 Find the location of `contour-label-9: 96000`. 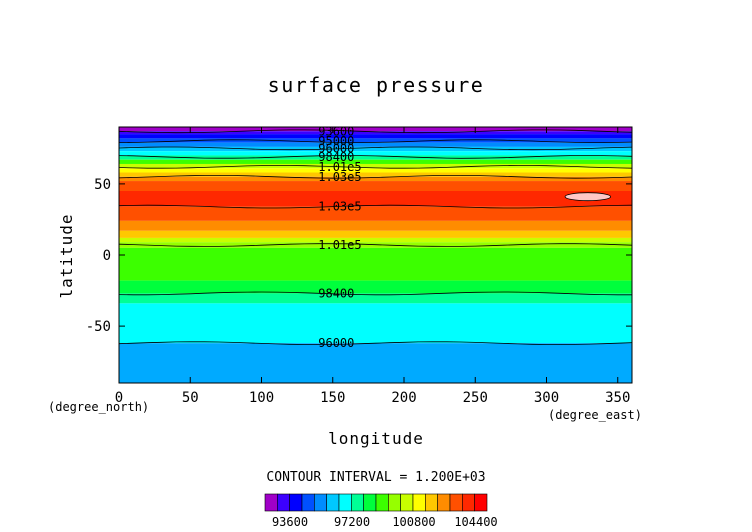

contour-label-9: 96000 is located at coordinates (336, 343).